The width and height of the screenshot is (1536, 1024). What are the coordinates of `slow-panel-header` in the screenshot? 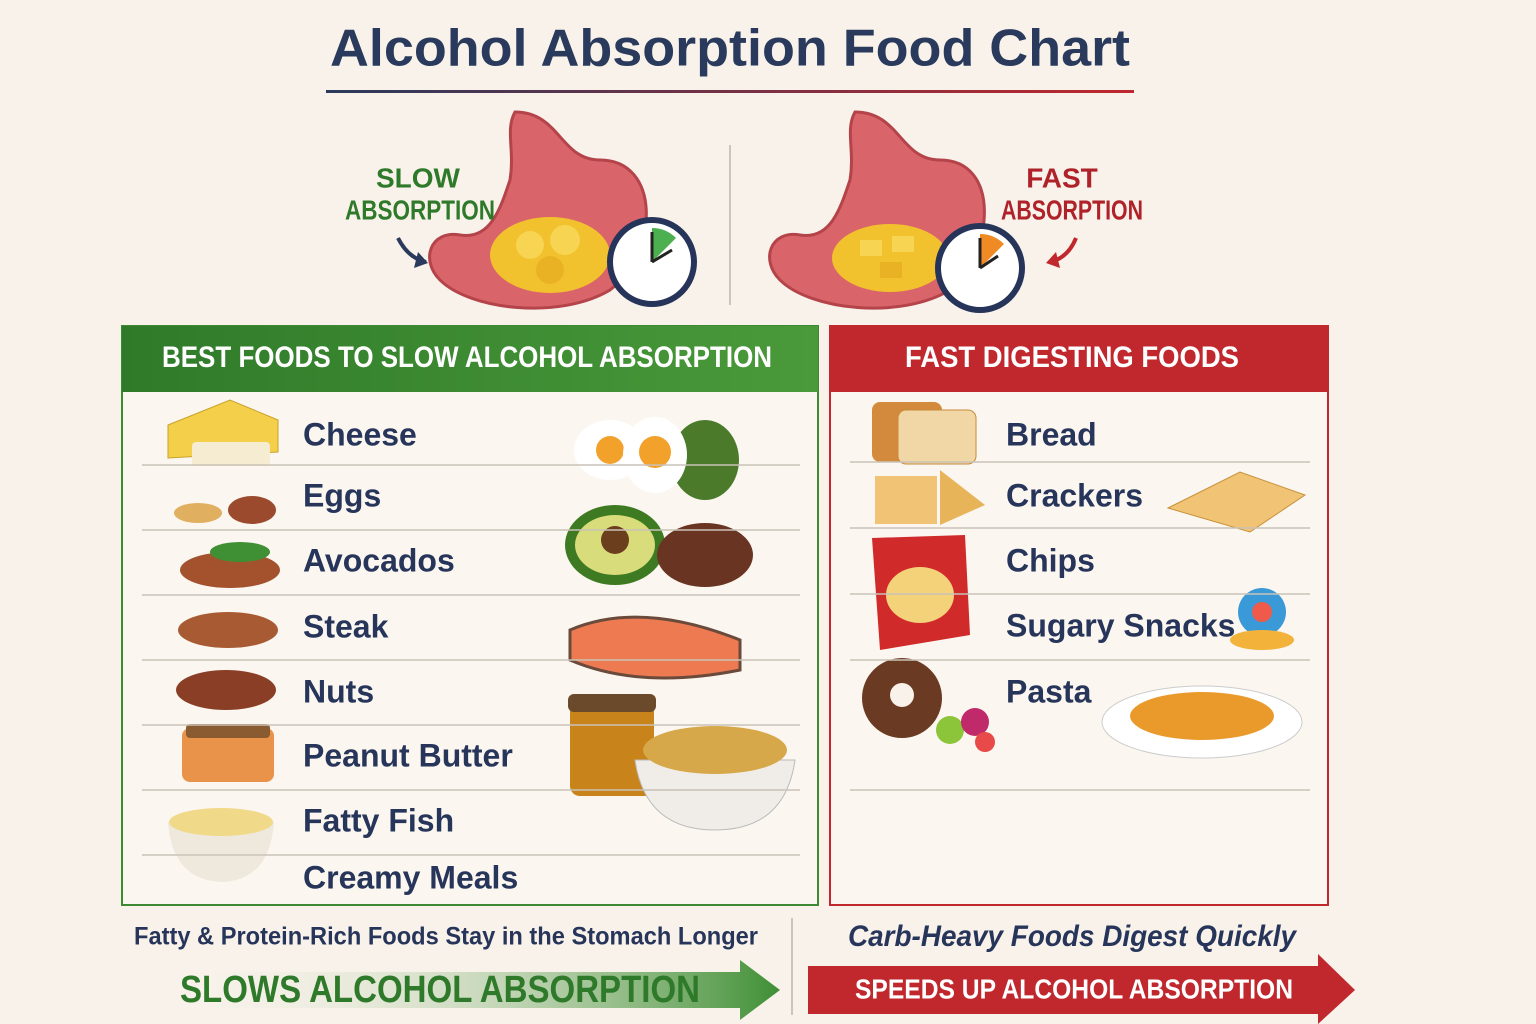 It's located at (470, 359).